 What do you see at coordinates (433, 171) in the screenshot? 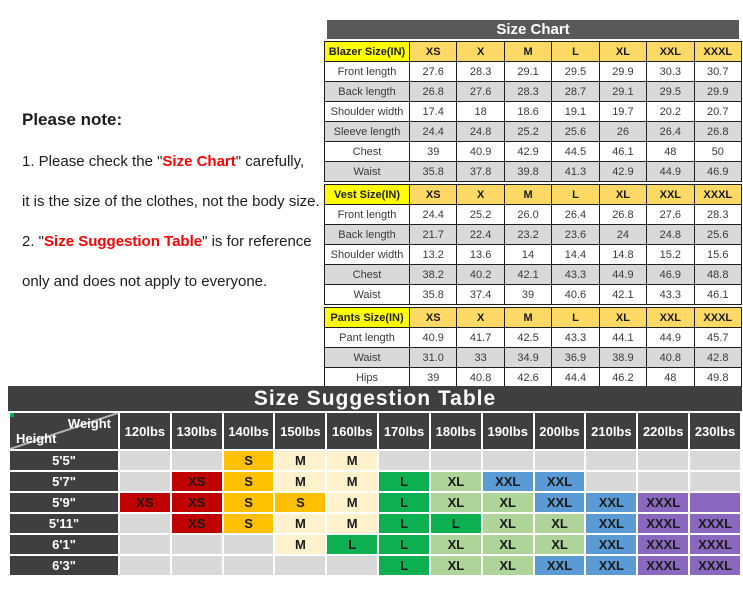
I see `measurement-value: 35.8` at bounding box center [433, 171].